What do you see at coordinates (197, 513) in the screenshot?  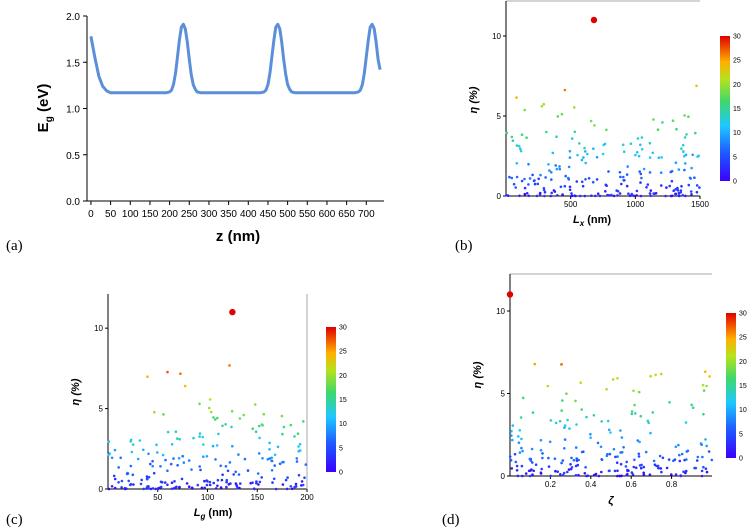 I see `panel-c-x-label-main: L` at bounding box center [197, 513].